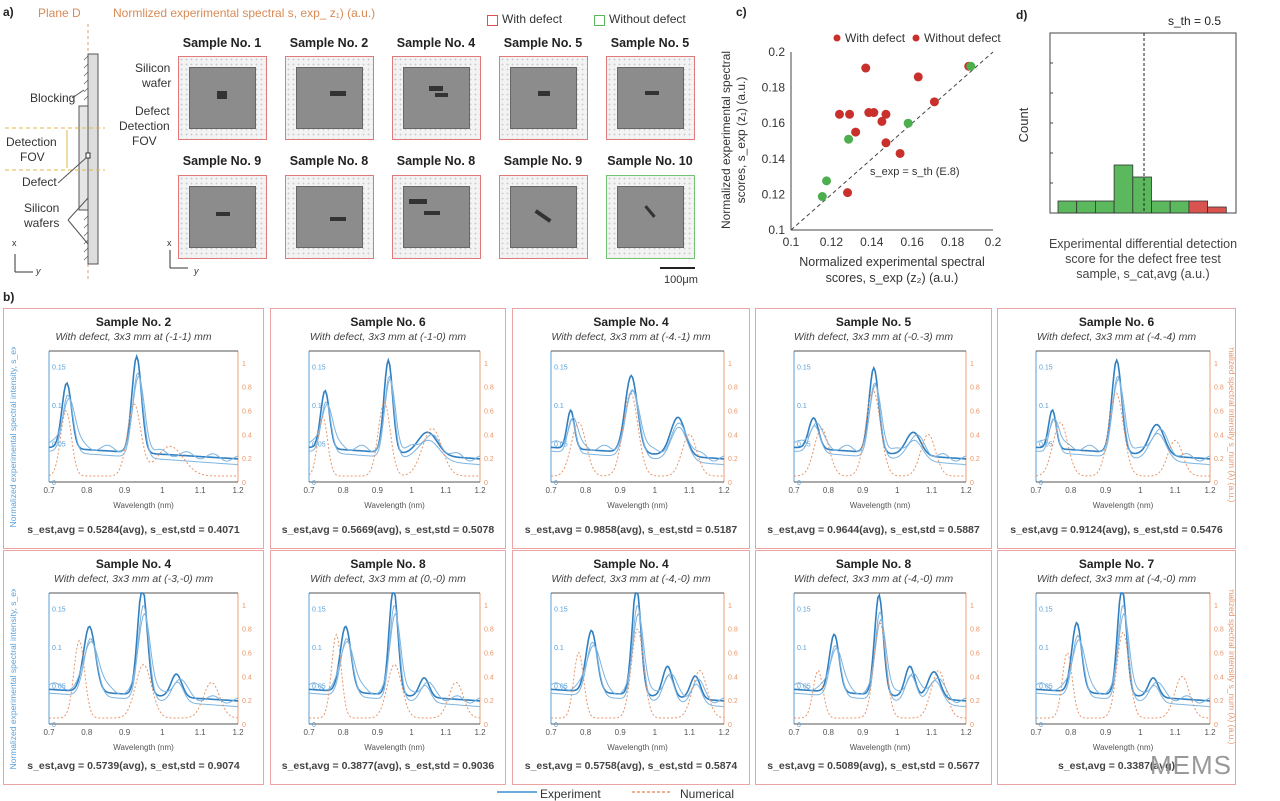 This screenshot has height=801, width=1280. What do you see at coordinates (1219, 435) in the screenshot?
I see `right-tick-label: 0.4` at bounding box center [1219, 435].